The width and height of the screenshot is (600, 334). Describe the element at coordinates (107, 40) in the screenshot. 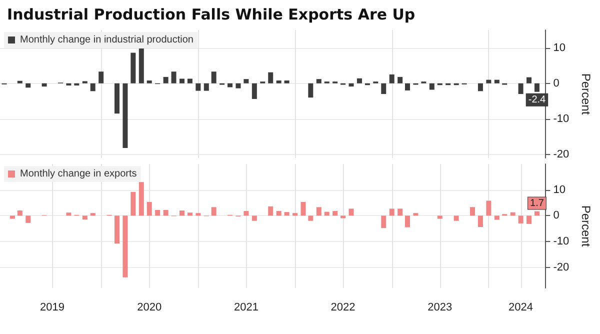

I see `legend-label: Monthly change in industrial production` at that location.